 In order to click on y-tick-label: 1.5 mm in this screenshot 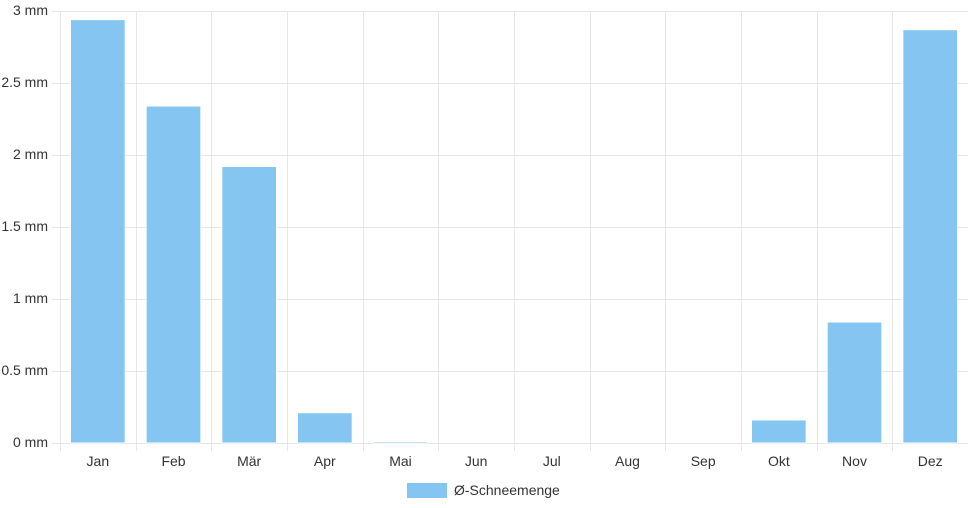, I will do `click(24, 226)`.